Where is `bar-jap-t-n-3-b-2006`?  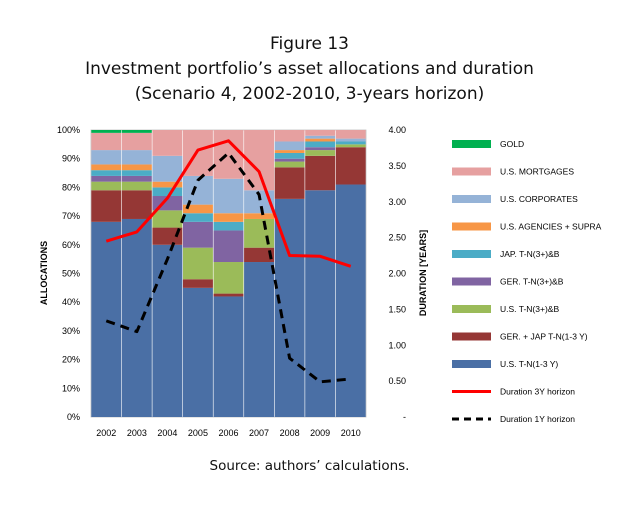
bar-jap-t-n-3-b-2006 is located at coordinates (228, 226).